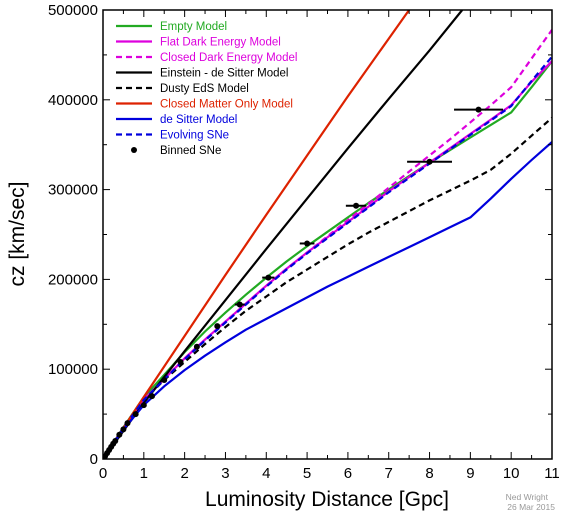 This screenshot has height=520, width=562. Describe the element at coordinates (224, 74) in the screenshot. I see `legend-label-einstein-de-sitter-model: Einstein - de Sitter Model` at that location.